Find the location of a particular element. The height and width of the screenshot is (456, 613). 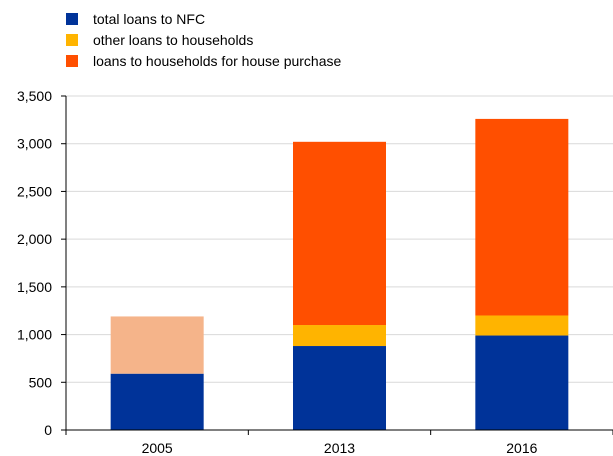

y-tick-label-2-500: 2,500 is located at coordinates (34, 191).